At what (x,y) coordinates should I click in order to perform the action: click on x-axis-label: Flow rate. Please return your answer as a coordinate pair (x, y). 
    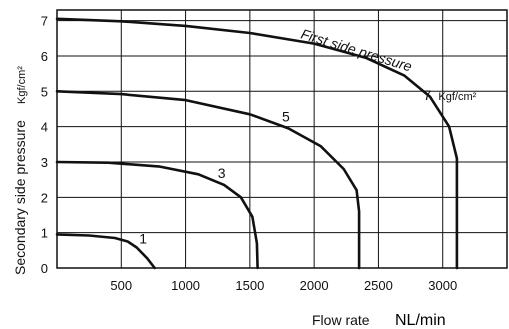
    Looking at the image, I should click on (341, 320).